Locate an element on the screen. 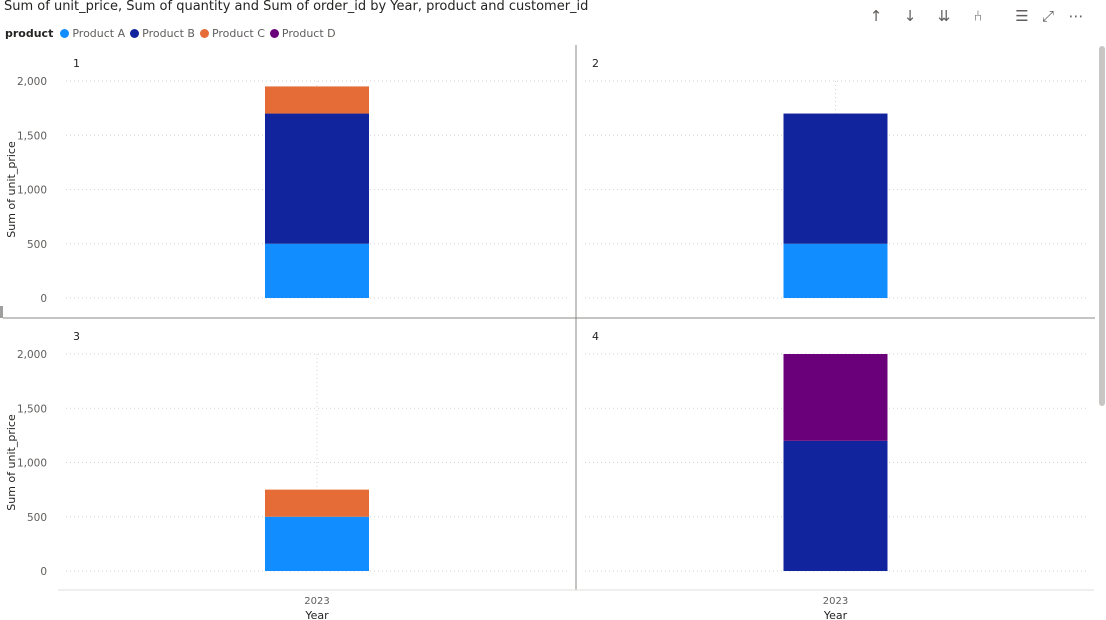 The image size is (1106, 620). panel-label: 1 is located at coordinates (76, 63).